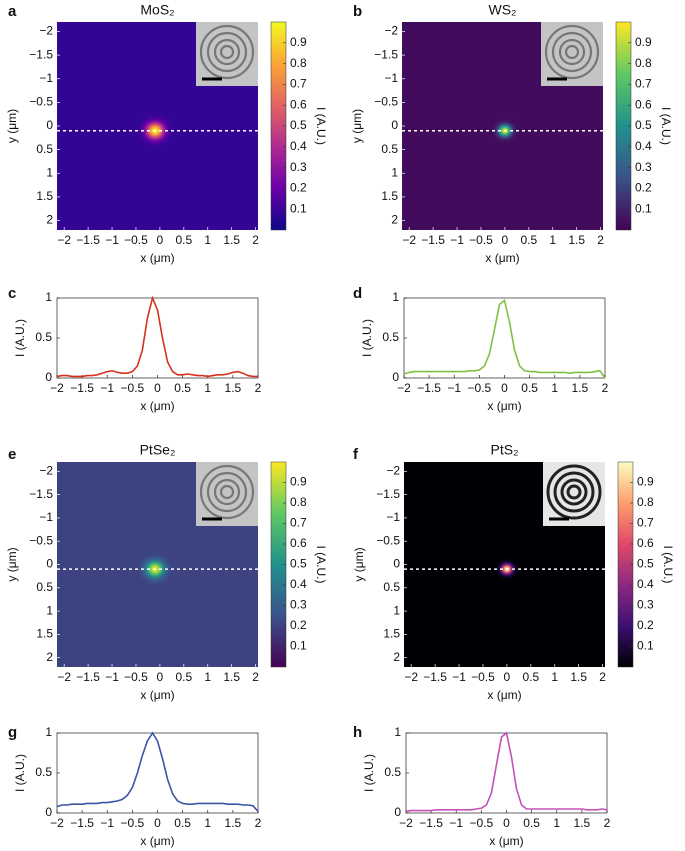  Describe the element at coordinates (298, 605) in the screenshot. I see `colorbar-tick-label: 0.3` at that location.